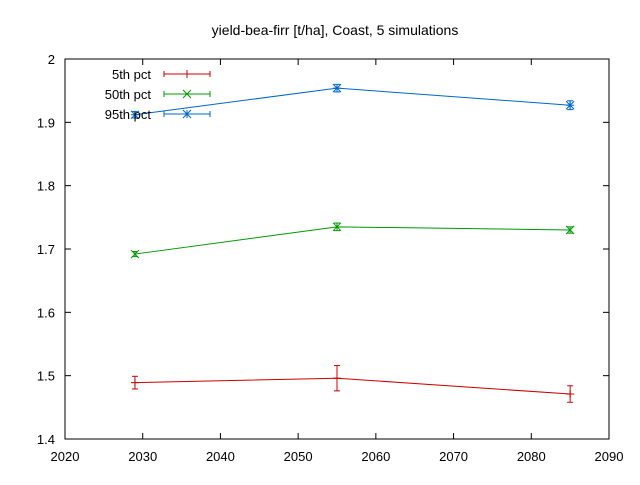 The width and height of the screenshot is (640, 485). I want to click on x-tick-label: 2030, so click(142, 456).